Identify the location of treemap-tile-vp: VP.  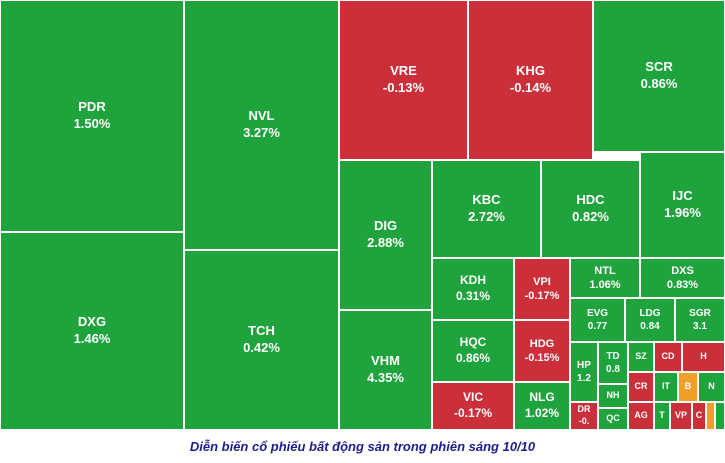
(681, 416).